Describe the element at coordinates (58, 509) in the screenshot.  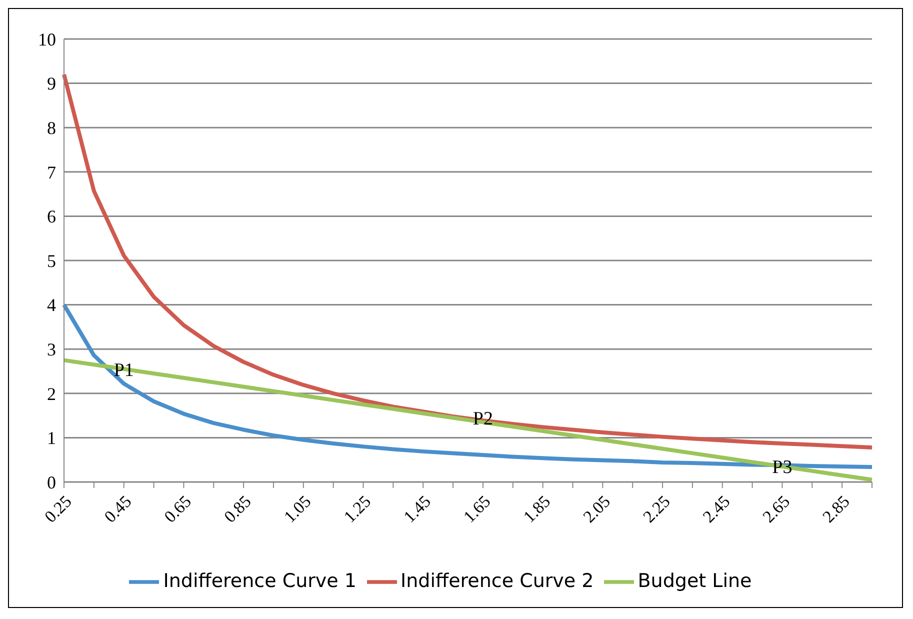
I see `x-tick-label: 0.25` at that location.